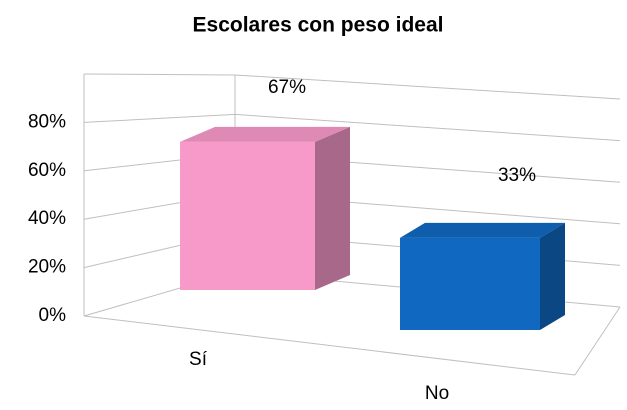 The width and height of the screenshot is (627, 410). What do you see at coordinates (47, 121) in the screenshot?
I see `y-tick-label: 80%` at bounding box center [47, 121].